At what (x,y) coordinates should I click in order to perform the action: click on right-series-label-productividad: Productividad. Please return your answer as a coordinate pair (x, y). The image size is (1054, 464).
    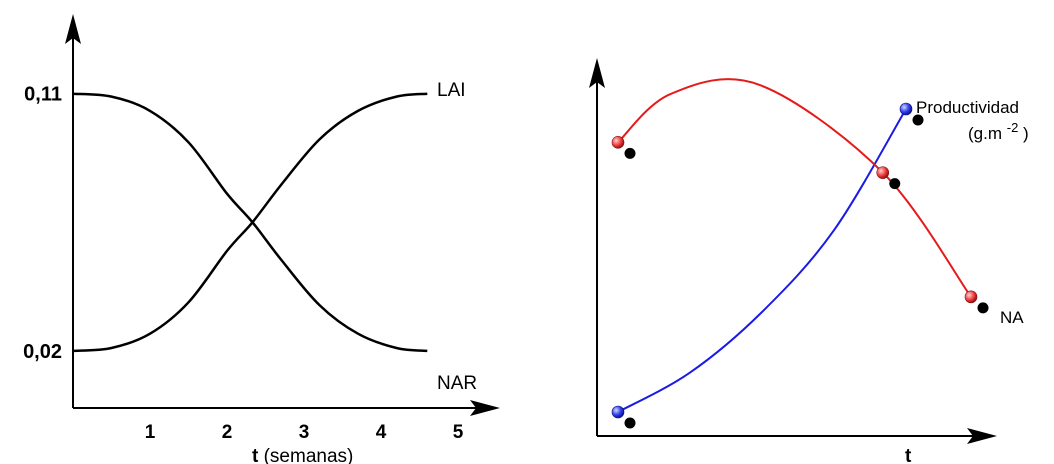
    Looking at the image, I should click on (967, 107).